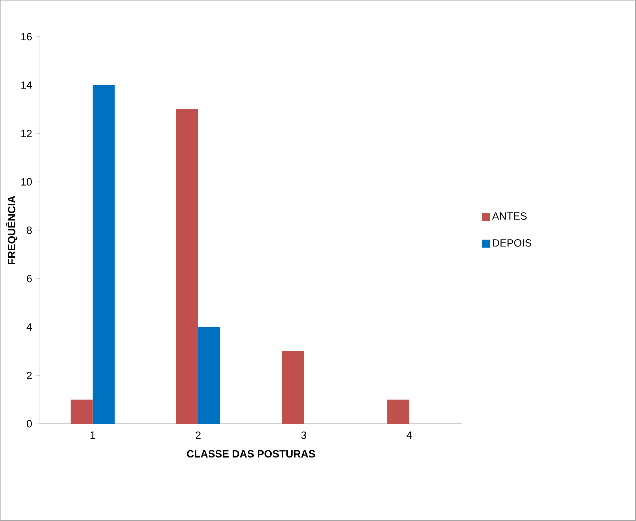 This screenshot has height=521, width=636. What do you see at coordinates (29, 279) in the screenshot?
I see `y-tick-label: 6` at bounding box center [29, 279].